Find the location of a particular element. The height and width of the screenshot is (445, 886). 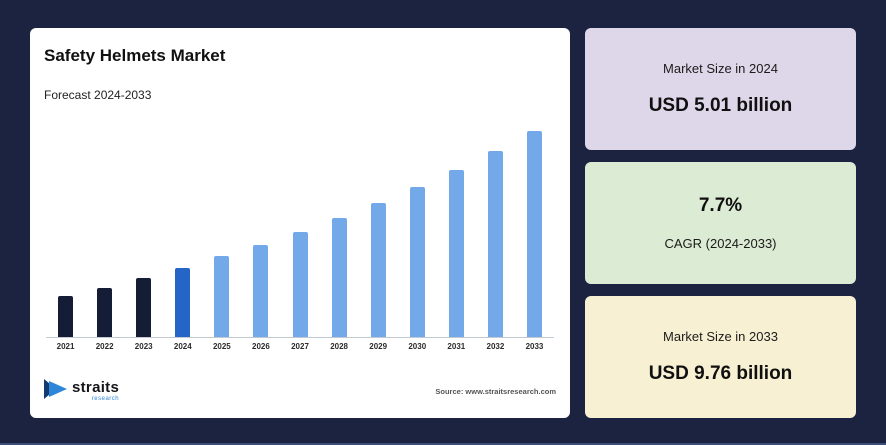

stat-card-cagr: 7.7% CAGR (2024-2033) is located at coordinates (720, 223).